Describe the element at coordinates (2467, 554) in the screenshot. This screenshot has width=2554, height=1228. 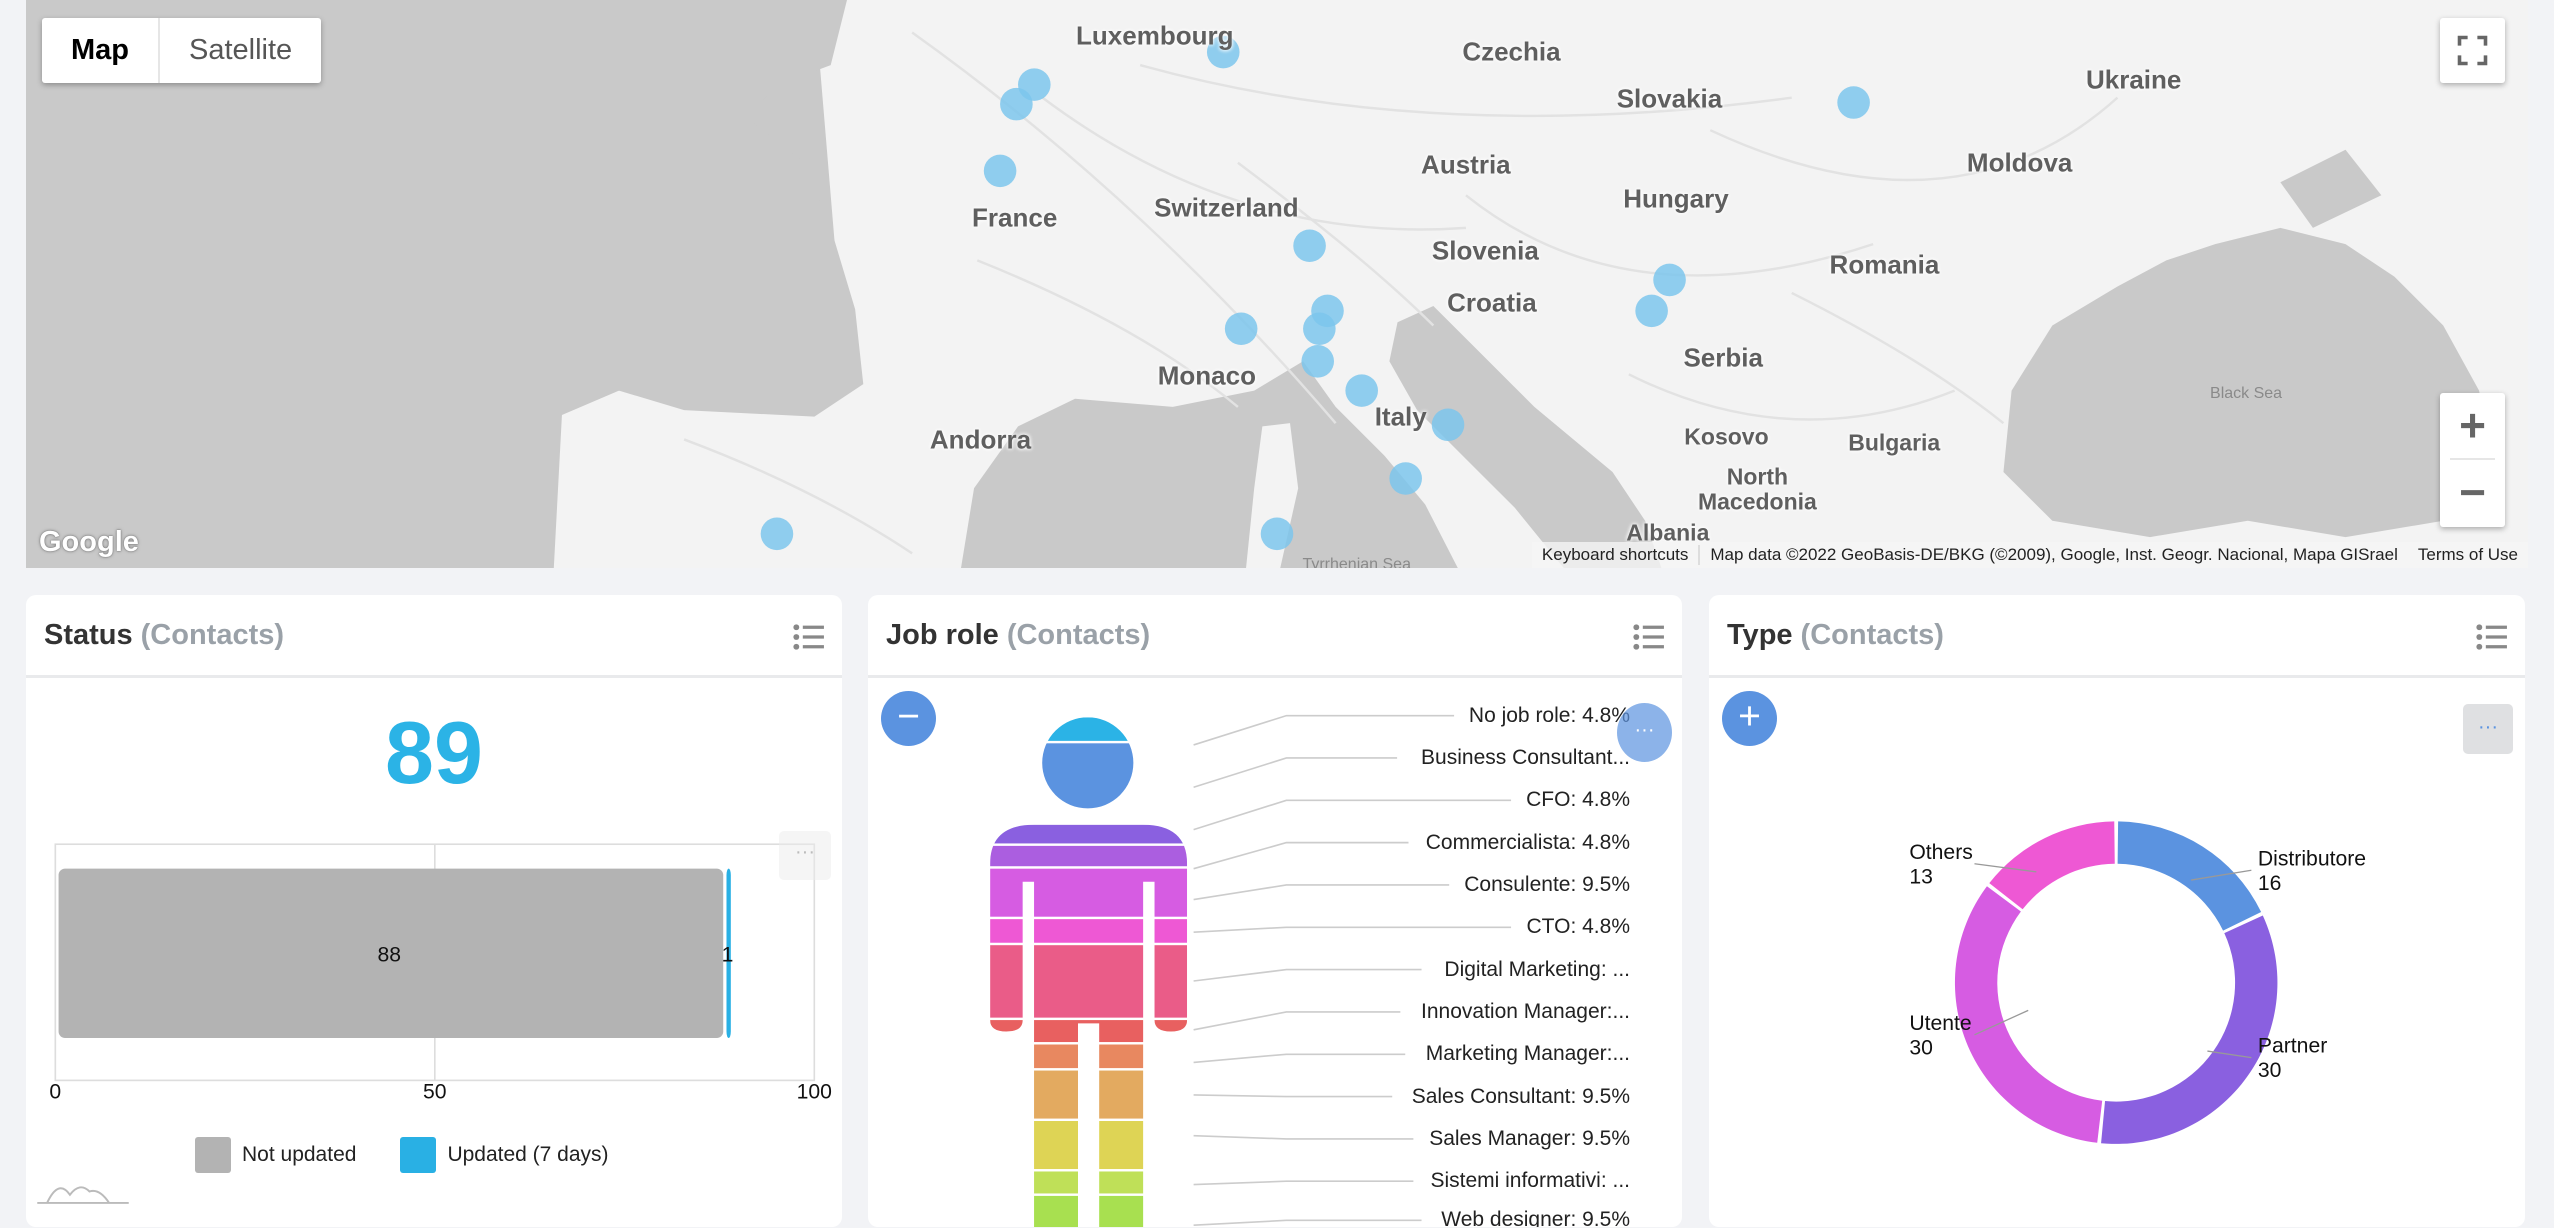
I see `terms-of-use-link: Terms of Use` at that location.